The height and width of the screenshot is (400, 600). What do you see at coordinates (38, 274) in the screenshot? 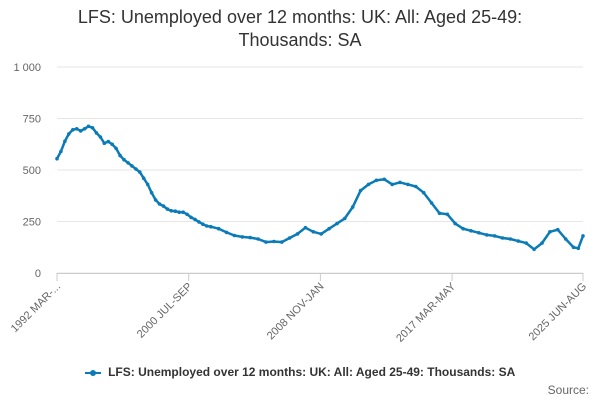
I see `y-tick-label: 0` at bounding box center [38, 274].